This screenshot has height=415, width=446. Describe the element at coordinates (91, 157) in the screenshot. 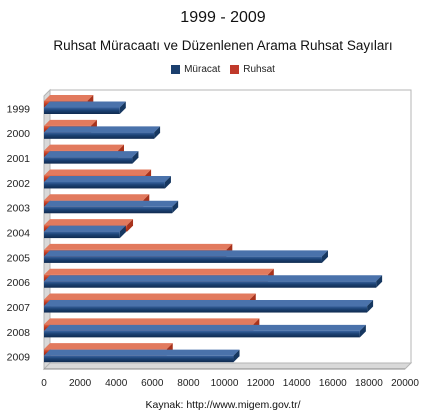

I see `bar-muracat-2001` at that location.